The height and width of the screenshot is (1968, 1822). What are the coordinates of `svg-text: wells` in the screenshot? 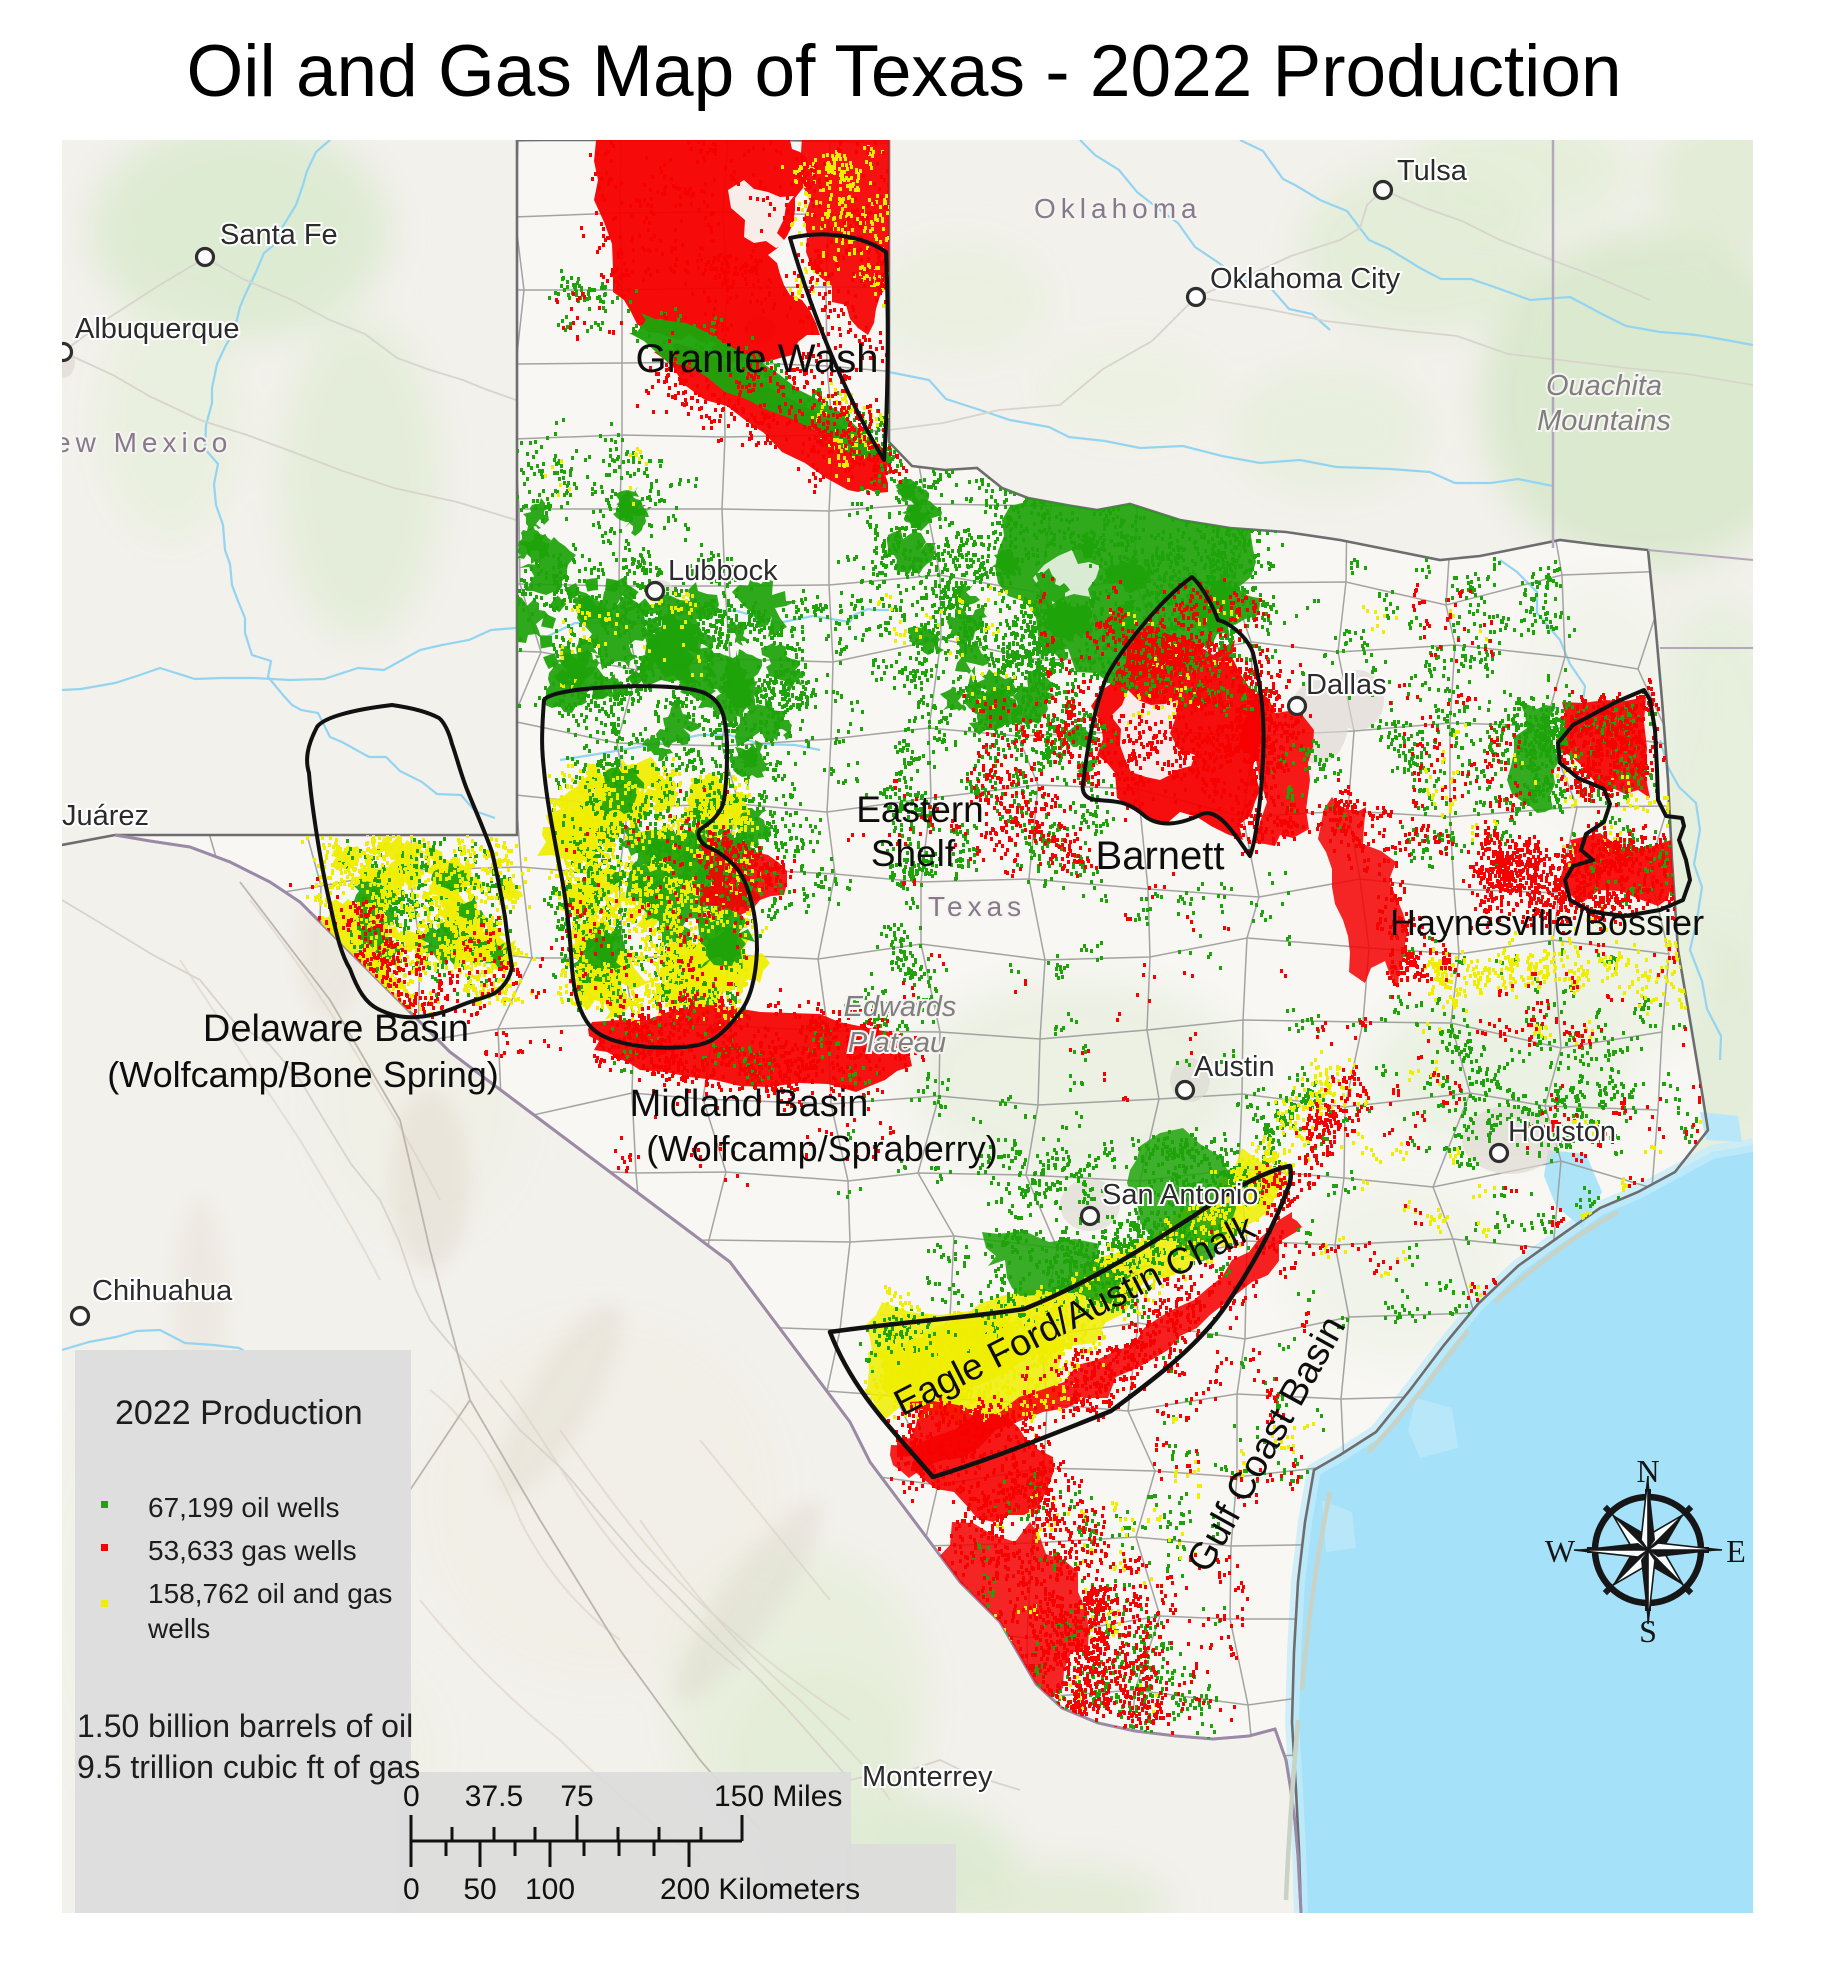 It's located at (178, 1628).